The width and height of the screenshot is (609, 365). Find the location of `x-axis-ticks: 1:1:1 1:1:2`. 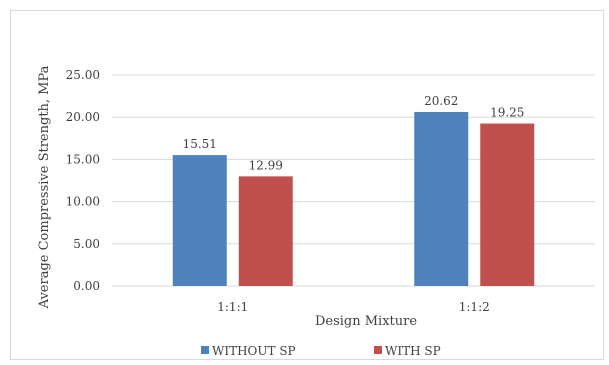

x-axis-ticks: 1:1:1 1:1:2 is located at coordinates (353, 307).